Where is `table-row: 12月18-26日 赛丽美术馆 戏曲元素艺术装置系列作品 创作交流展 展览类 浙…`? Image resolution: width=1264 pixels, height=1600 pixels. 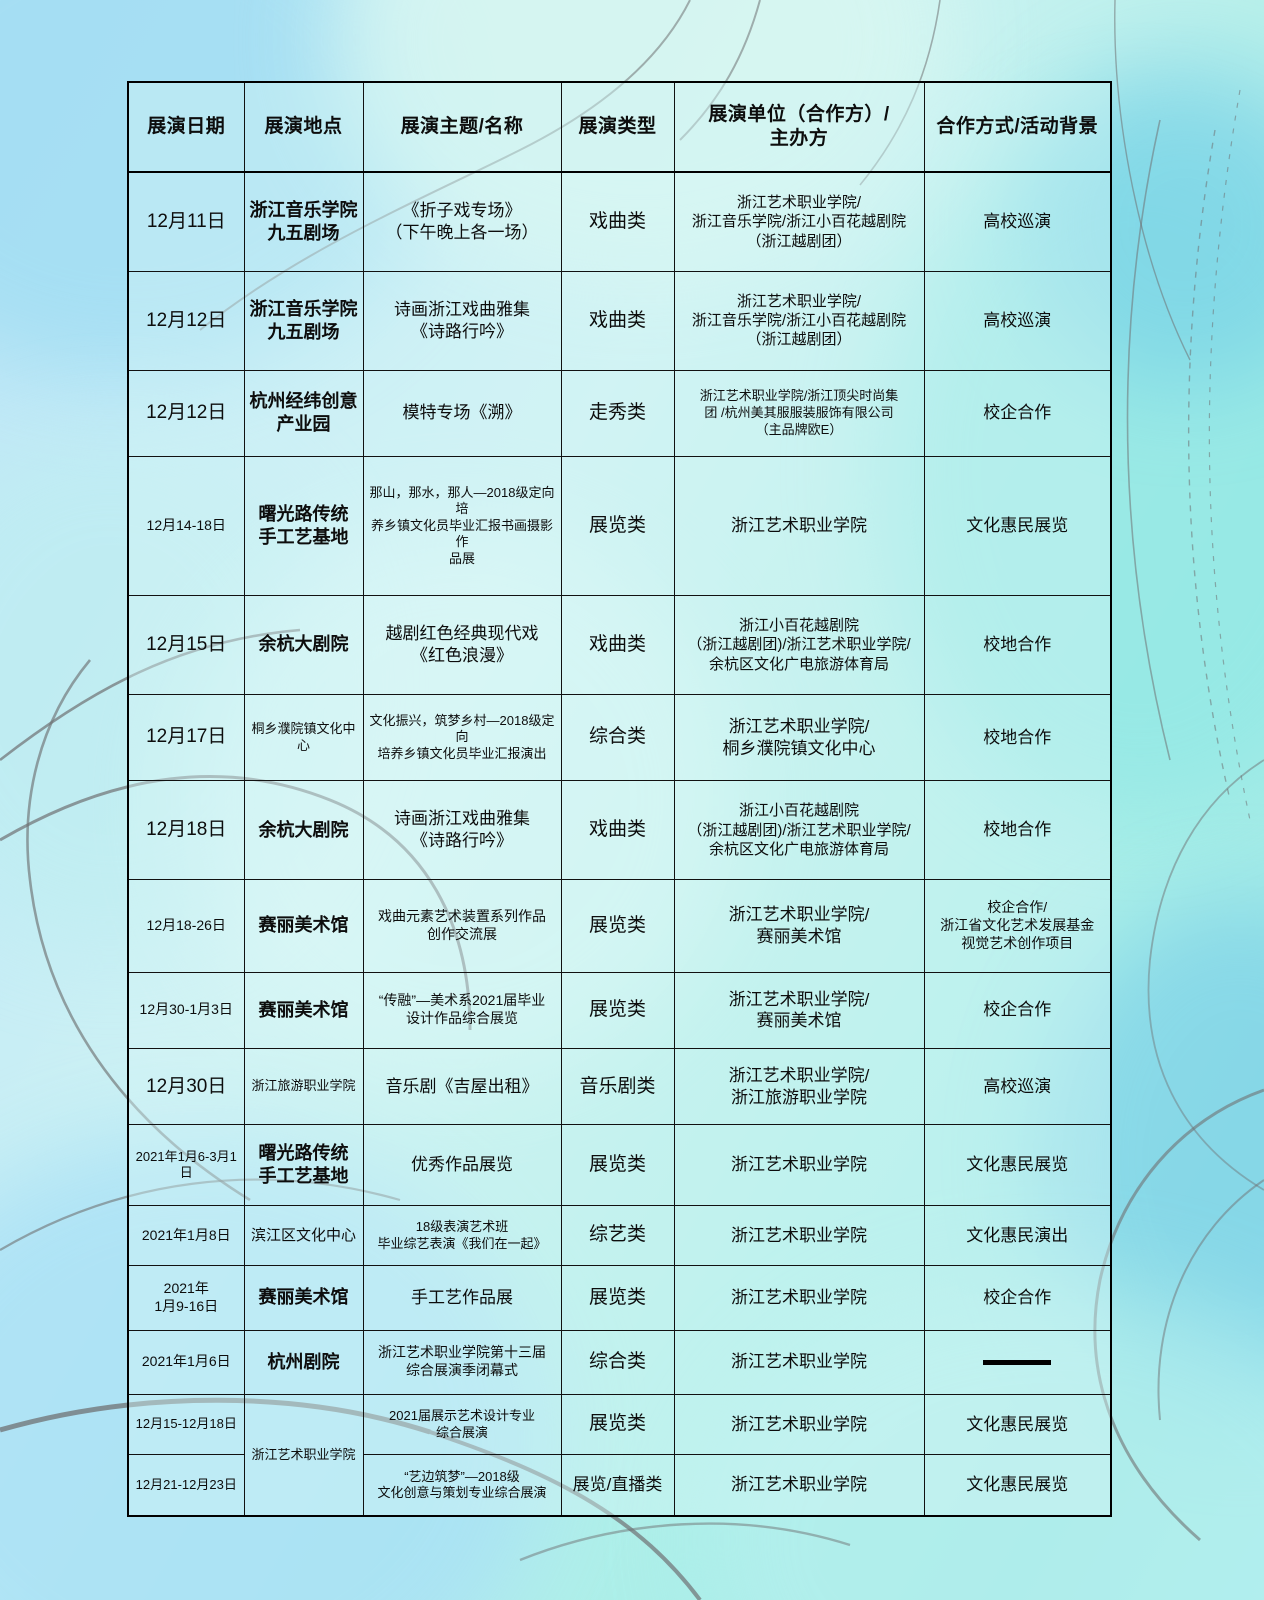
table-row: 12月18-26日 赛丽美术馆 戏曲元素艺术装置系列作品 创作交流展 展览类 浙… is located at coordinates (619, 925).